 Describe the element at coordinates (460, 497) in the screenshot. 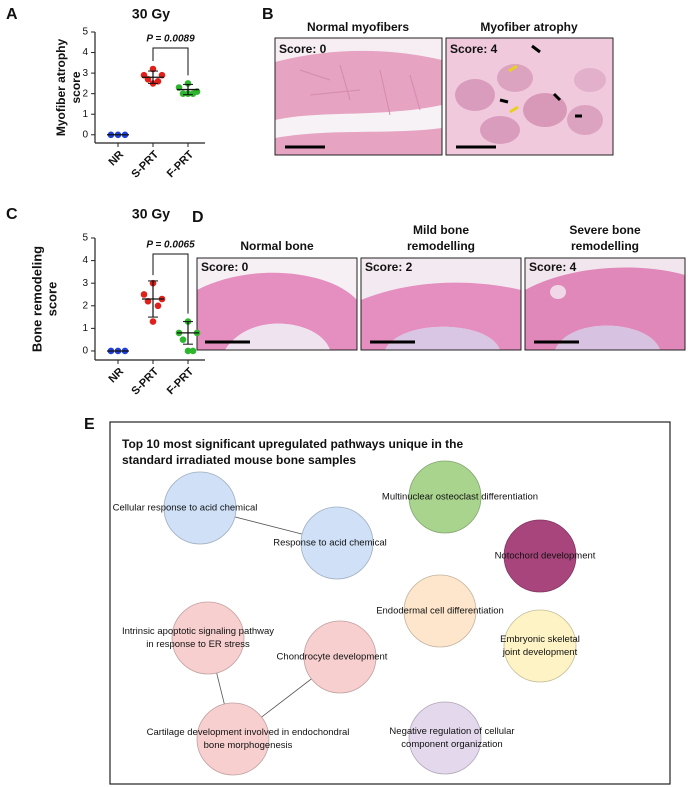

I see `node-label: Multinuclear osteoclast differentiation` at that location.